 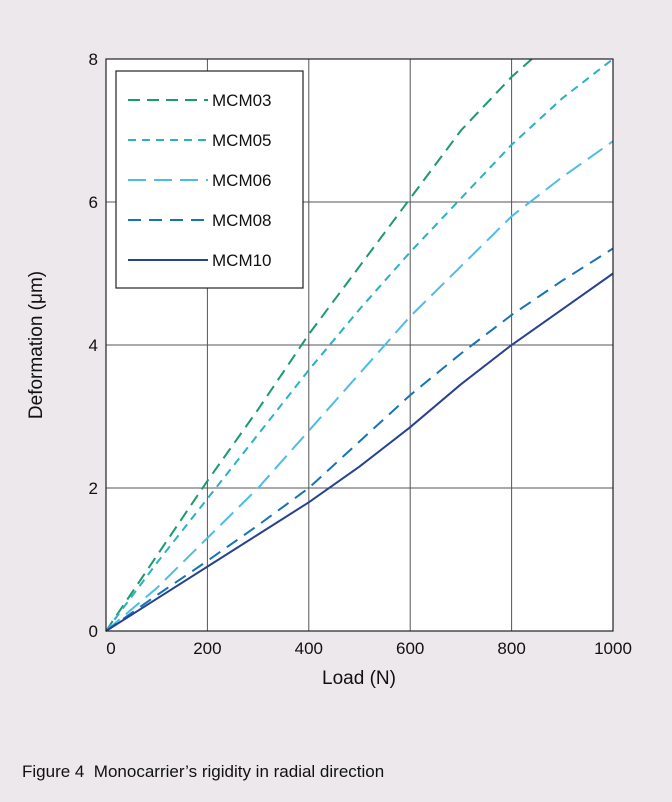 What do you see at coordinates (93, 488) in the screenshot?
I see `y-tick-label: 2` at bounding box center [93, 488].